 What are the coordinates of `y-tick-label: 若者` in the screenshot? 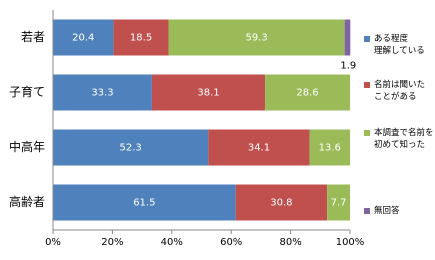 It's located at (33, 37).